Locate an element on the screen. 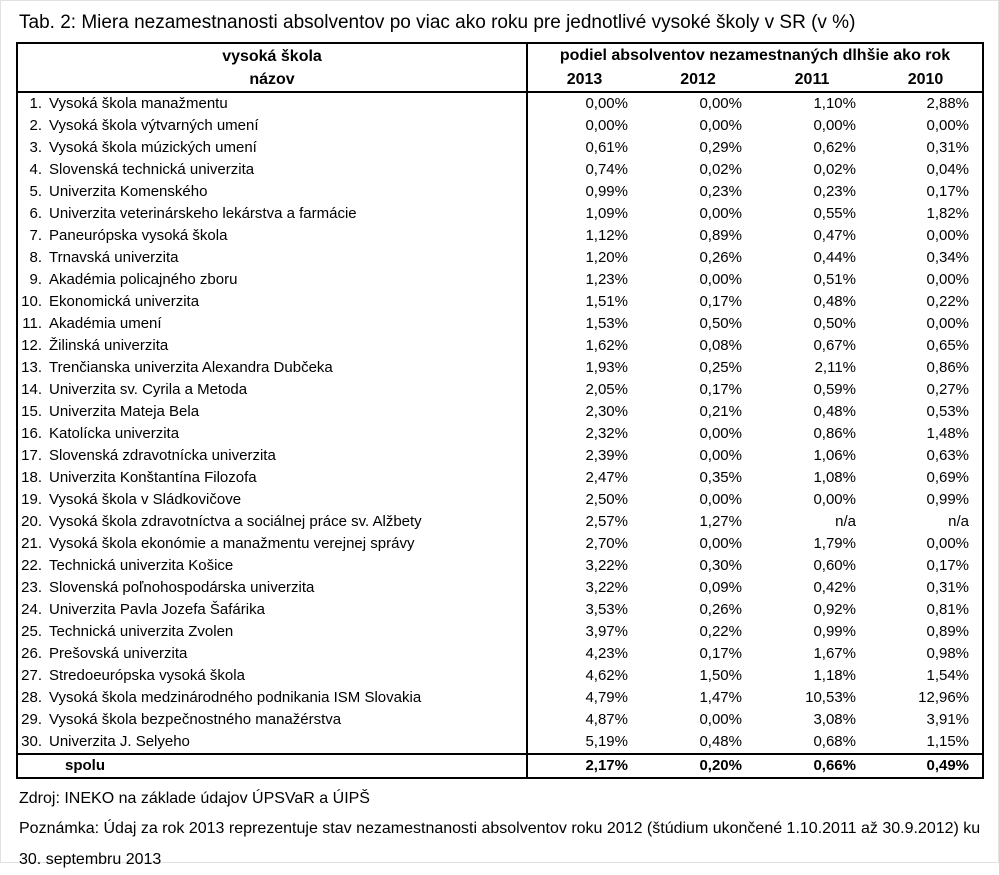 Image resolution: width=999 pixels, height=875 pixels. total-row: spolu 2,17% 0,20% 0,66% 0,49% is located at coordinates (500, 766).